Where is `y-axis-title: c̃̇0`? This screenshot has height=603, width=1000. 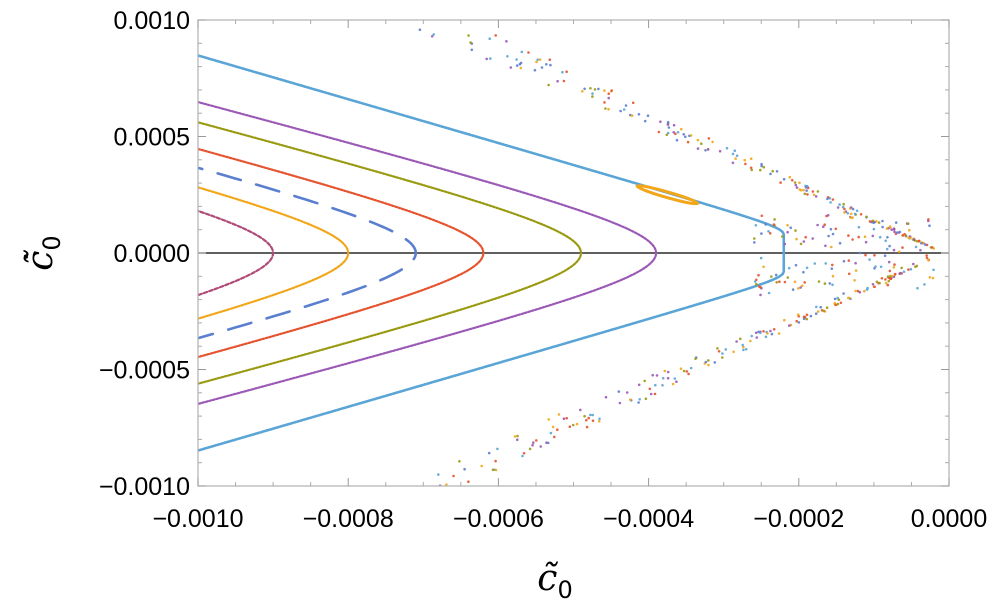
y-axis-title: c̃̇0 is located at coordinates (43, 252).